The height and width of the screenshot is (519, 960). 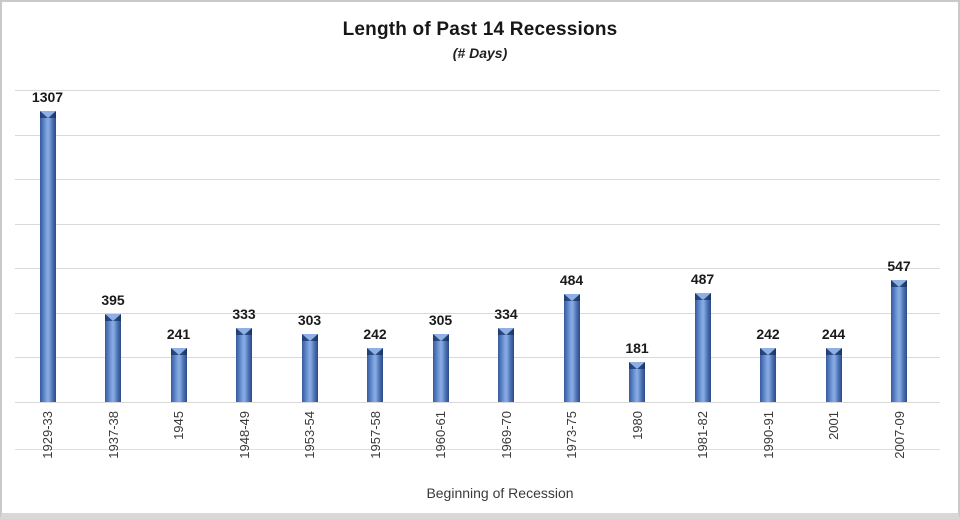 What do you see at coordinates (440, 435) in the screenshot?
I see `category-label: 1960-61` at bounding box center [440, 435].